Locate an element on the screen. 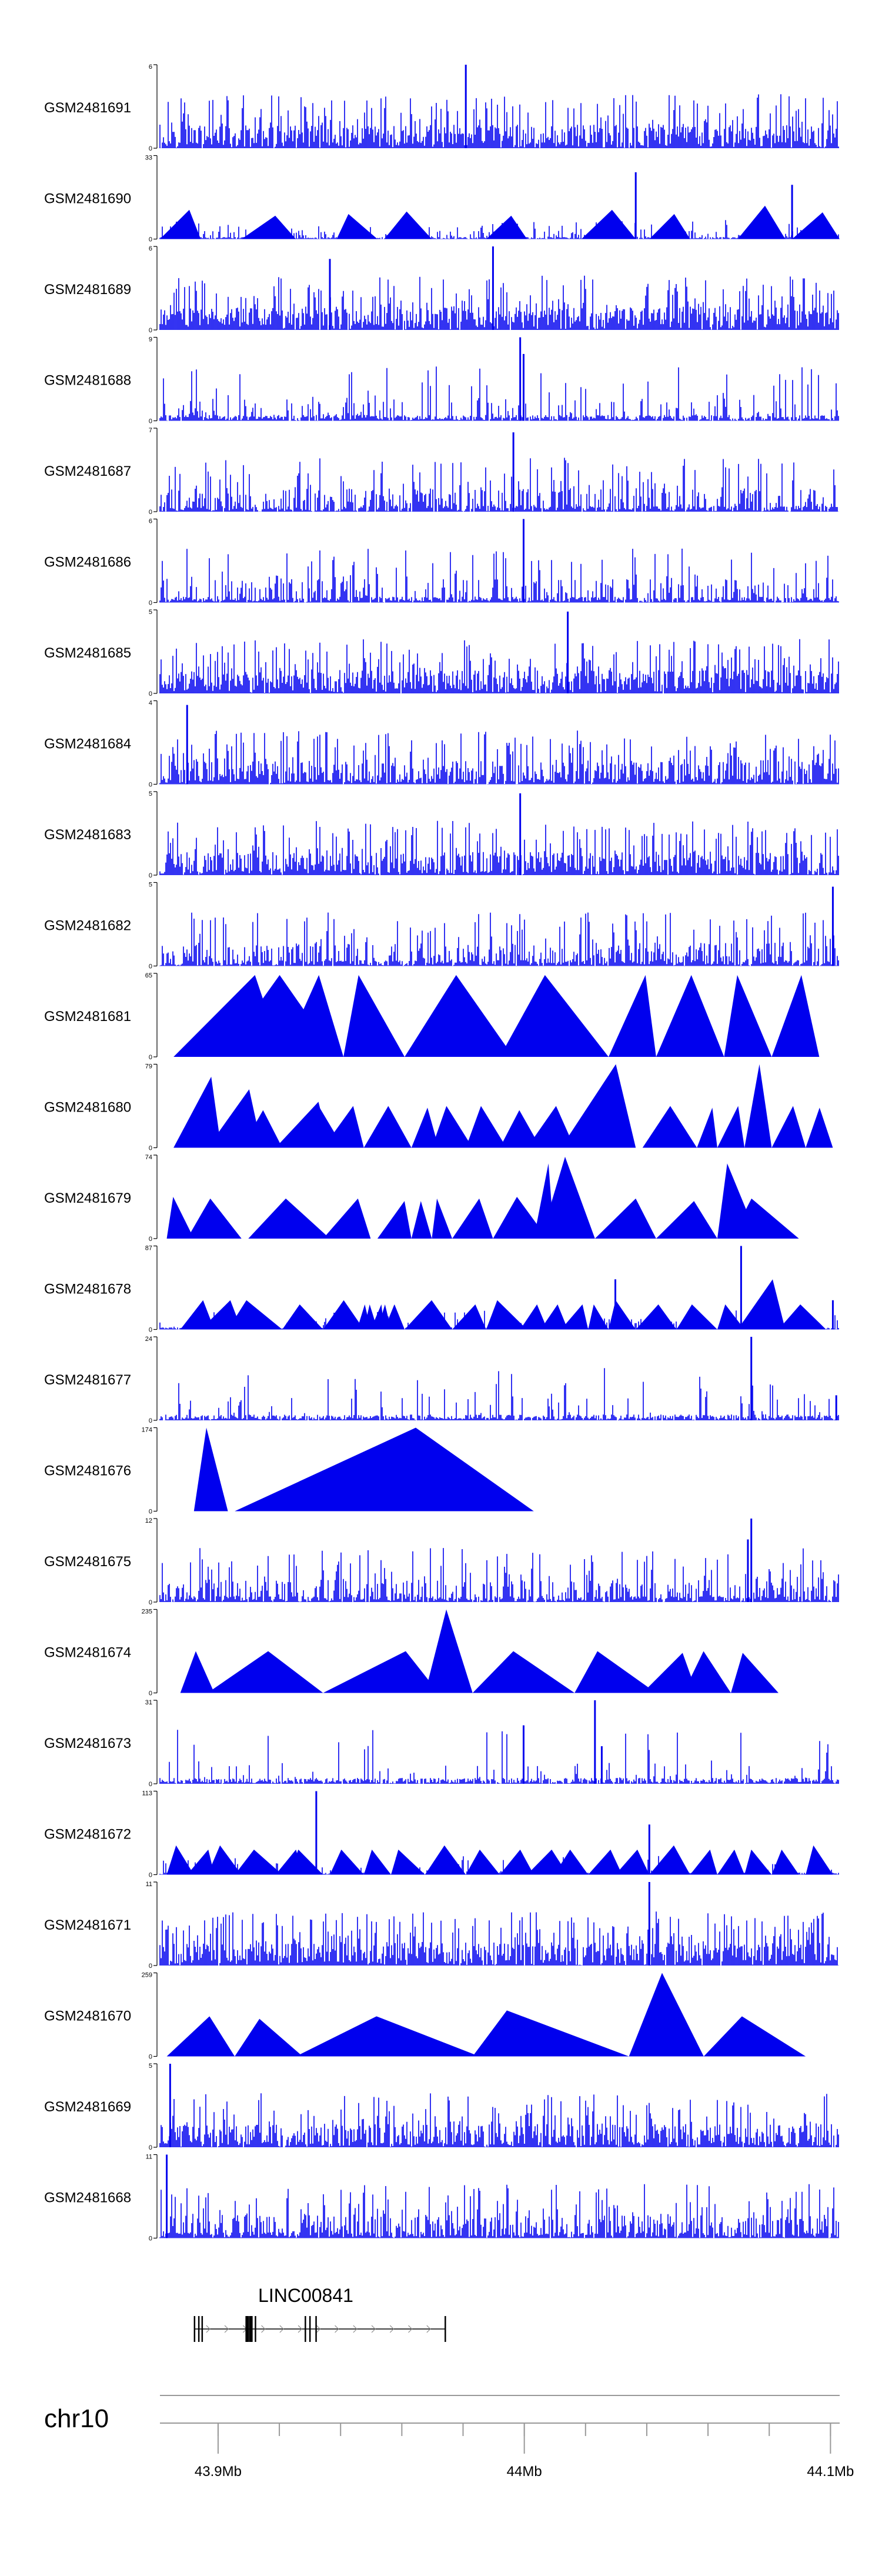  track-GSM2481680: GSM2481680 79 0 is located at coordinates (438, 1107).